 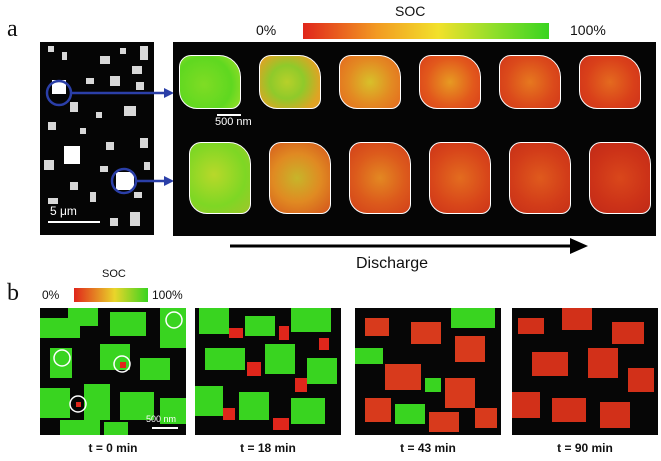 I want to click on soc-colorbar-a, so click(x=426, y=31).